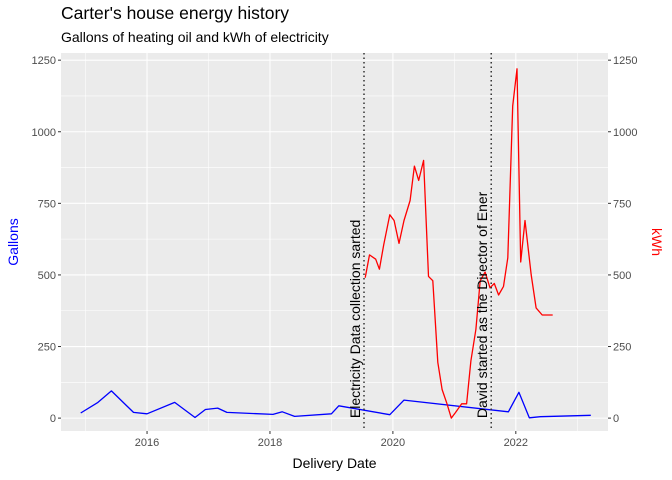  Describe the element at coordinates (622, 276) in the screenshot. I see `y-tick-right-label: 500` at that location.